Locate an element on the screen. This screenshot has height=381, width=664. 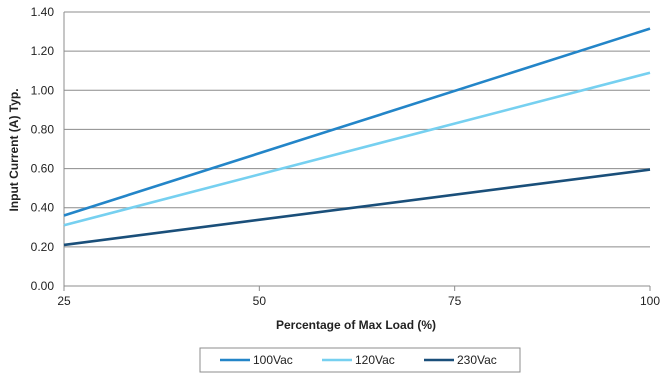
x-axis-title: Percentage of Max Load (%) is located at coordinates (356, 325).